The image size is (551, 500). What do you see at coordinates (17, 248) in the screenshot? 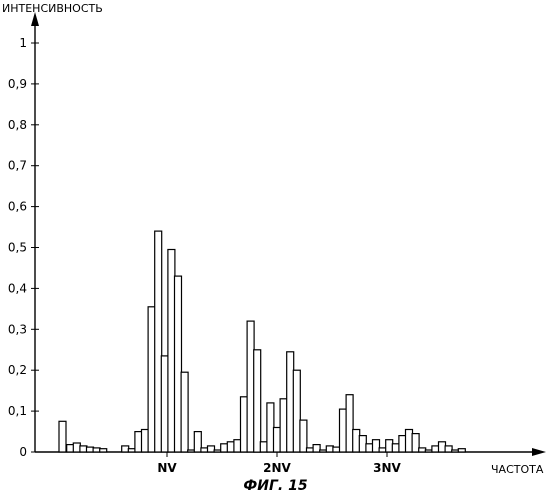
I see `y-tick-label: 0,5` at bounding box center [17, 248].